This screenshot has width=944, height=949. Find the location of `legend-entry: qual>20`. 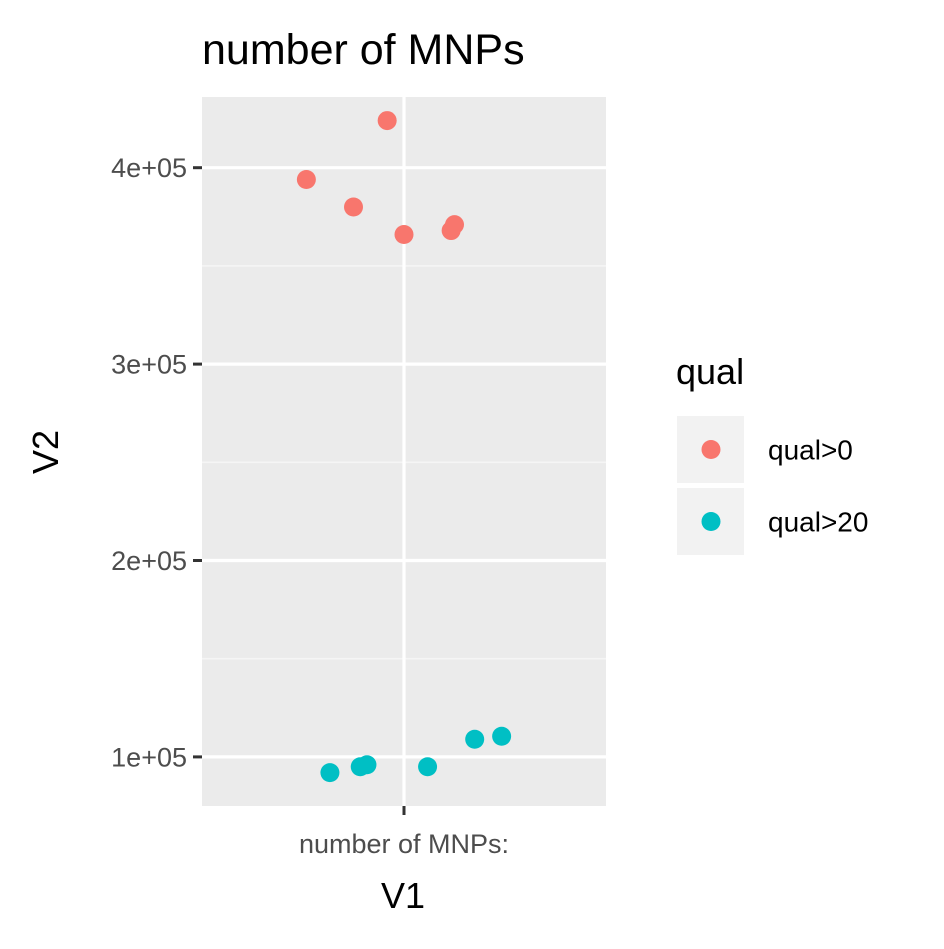

legend-entry: qual>20 is located at coordinates (772, 521).